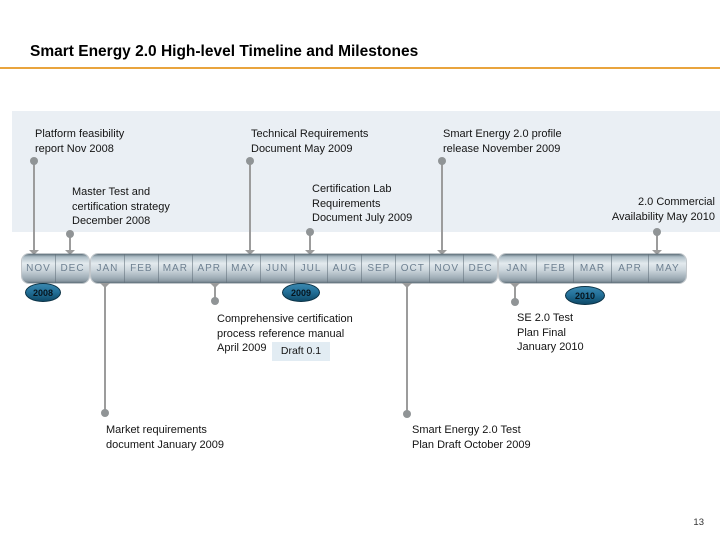 This screenshot has height=540, width=720. What do you see at coordinates (215, 294) in the screenshot?
I see `connector-comprehensive-certification` at bounding box center [215, 294].